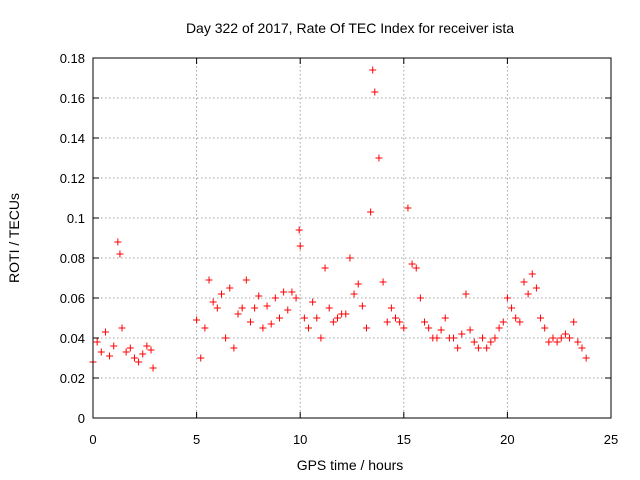 Image resolution: width=640 pixels, height=480 pixels. I want to click on y-tick-label: 0.12, so click(72, 178).